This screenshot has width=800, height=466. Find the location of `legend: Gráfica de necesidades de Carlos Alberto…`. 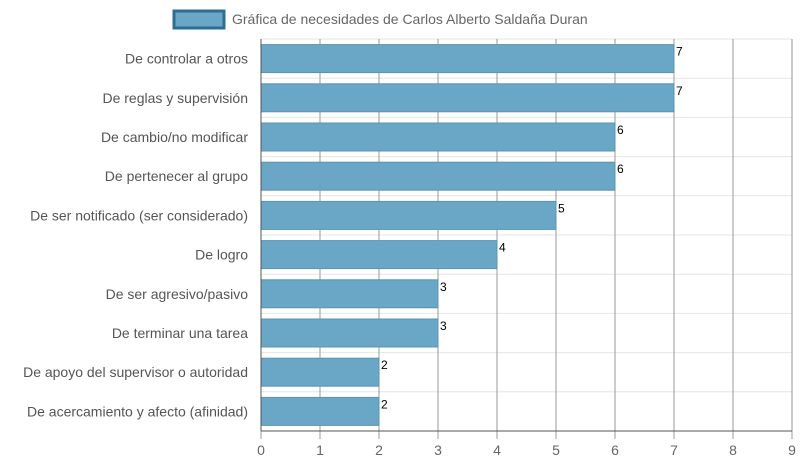

legend: Gráfica de necesidades de Carlos Alberto… is located at coordinates (380, 19).